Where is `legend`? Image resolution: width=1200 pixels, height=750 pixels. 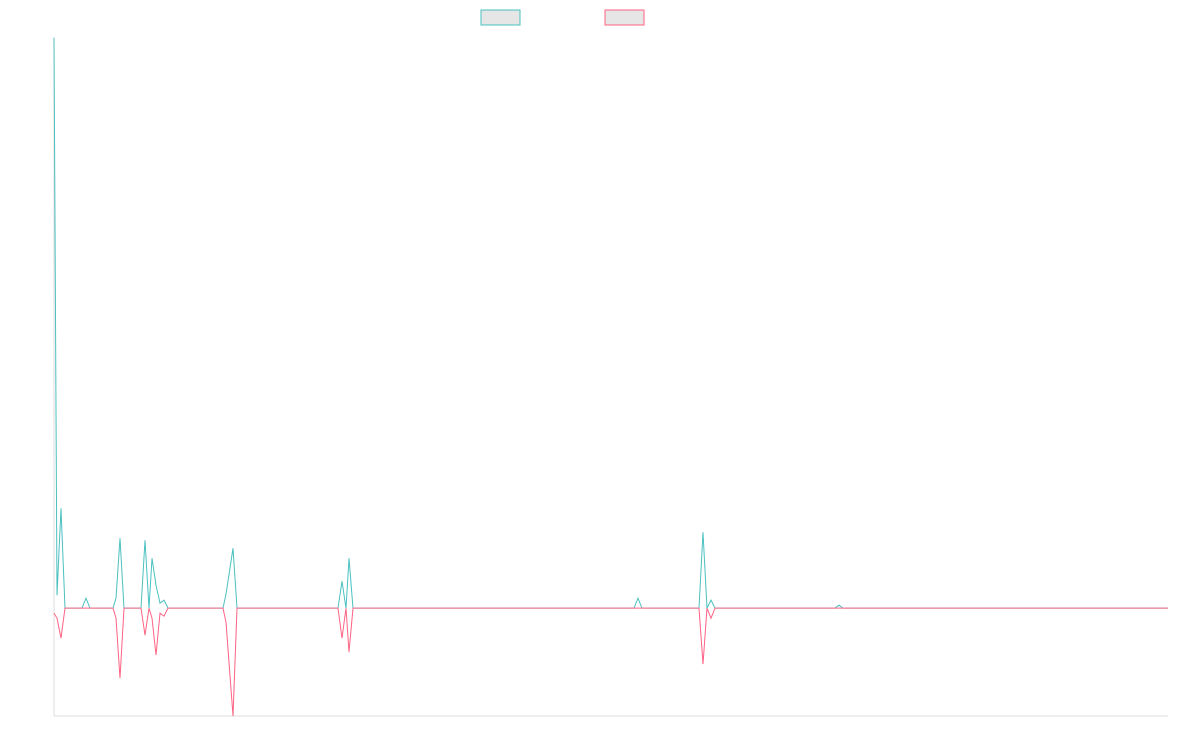 legend is located at coordinates (562, 17).